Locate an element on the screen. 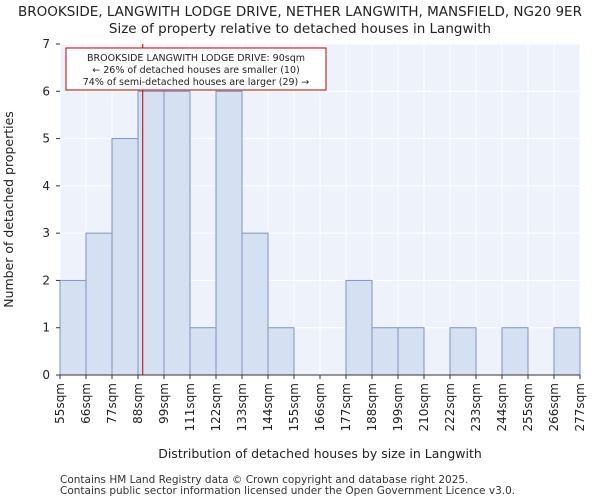  x-tick-label: 255sqm is located at coordinates (528, 407).